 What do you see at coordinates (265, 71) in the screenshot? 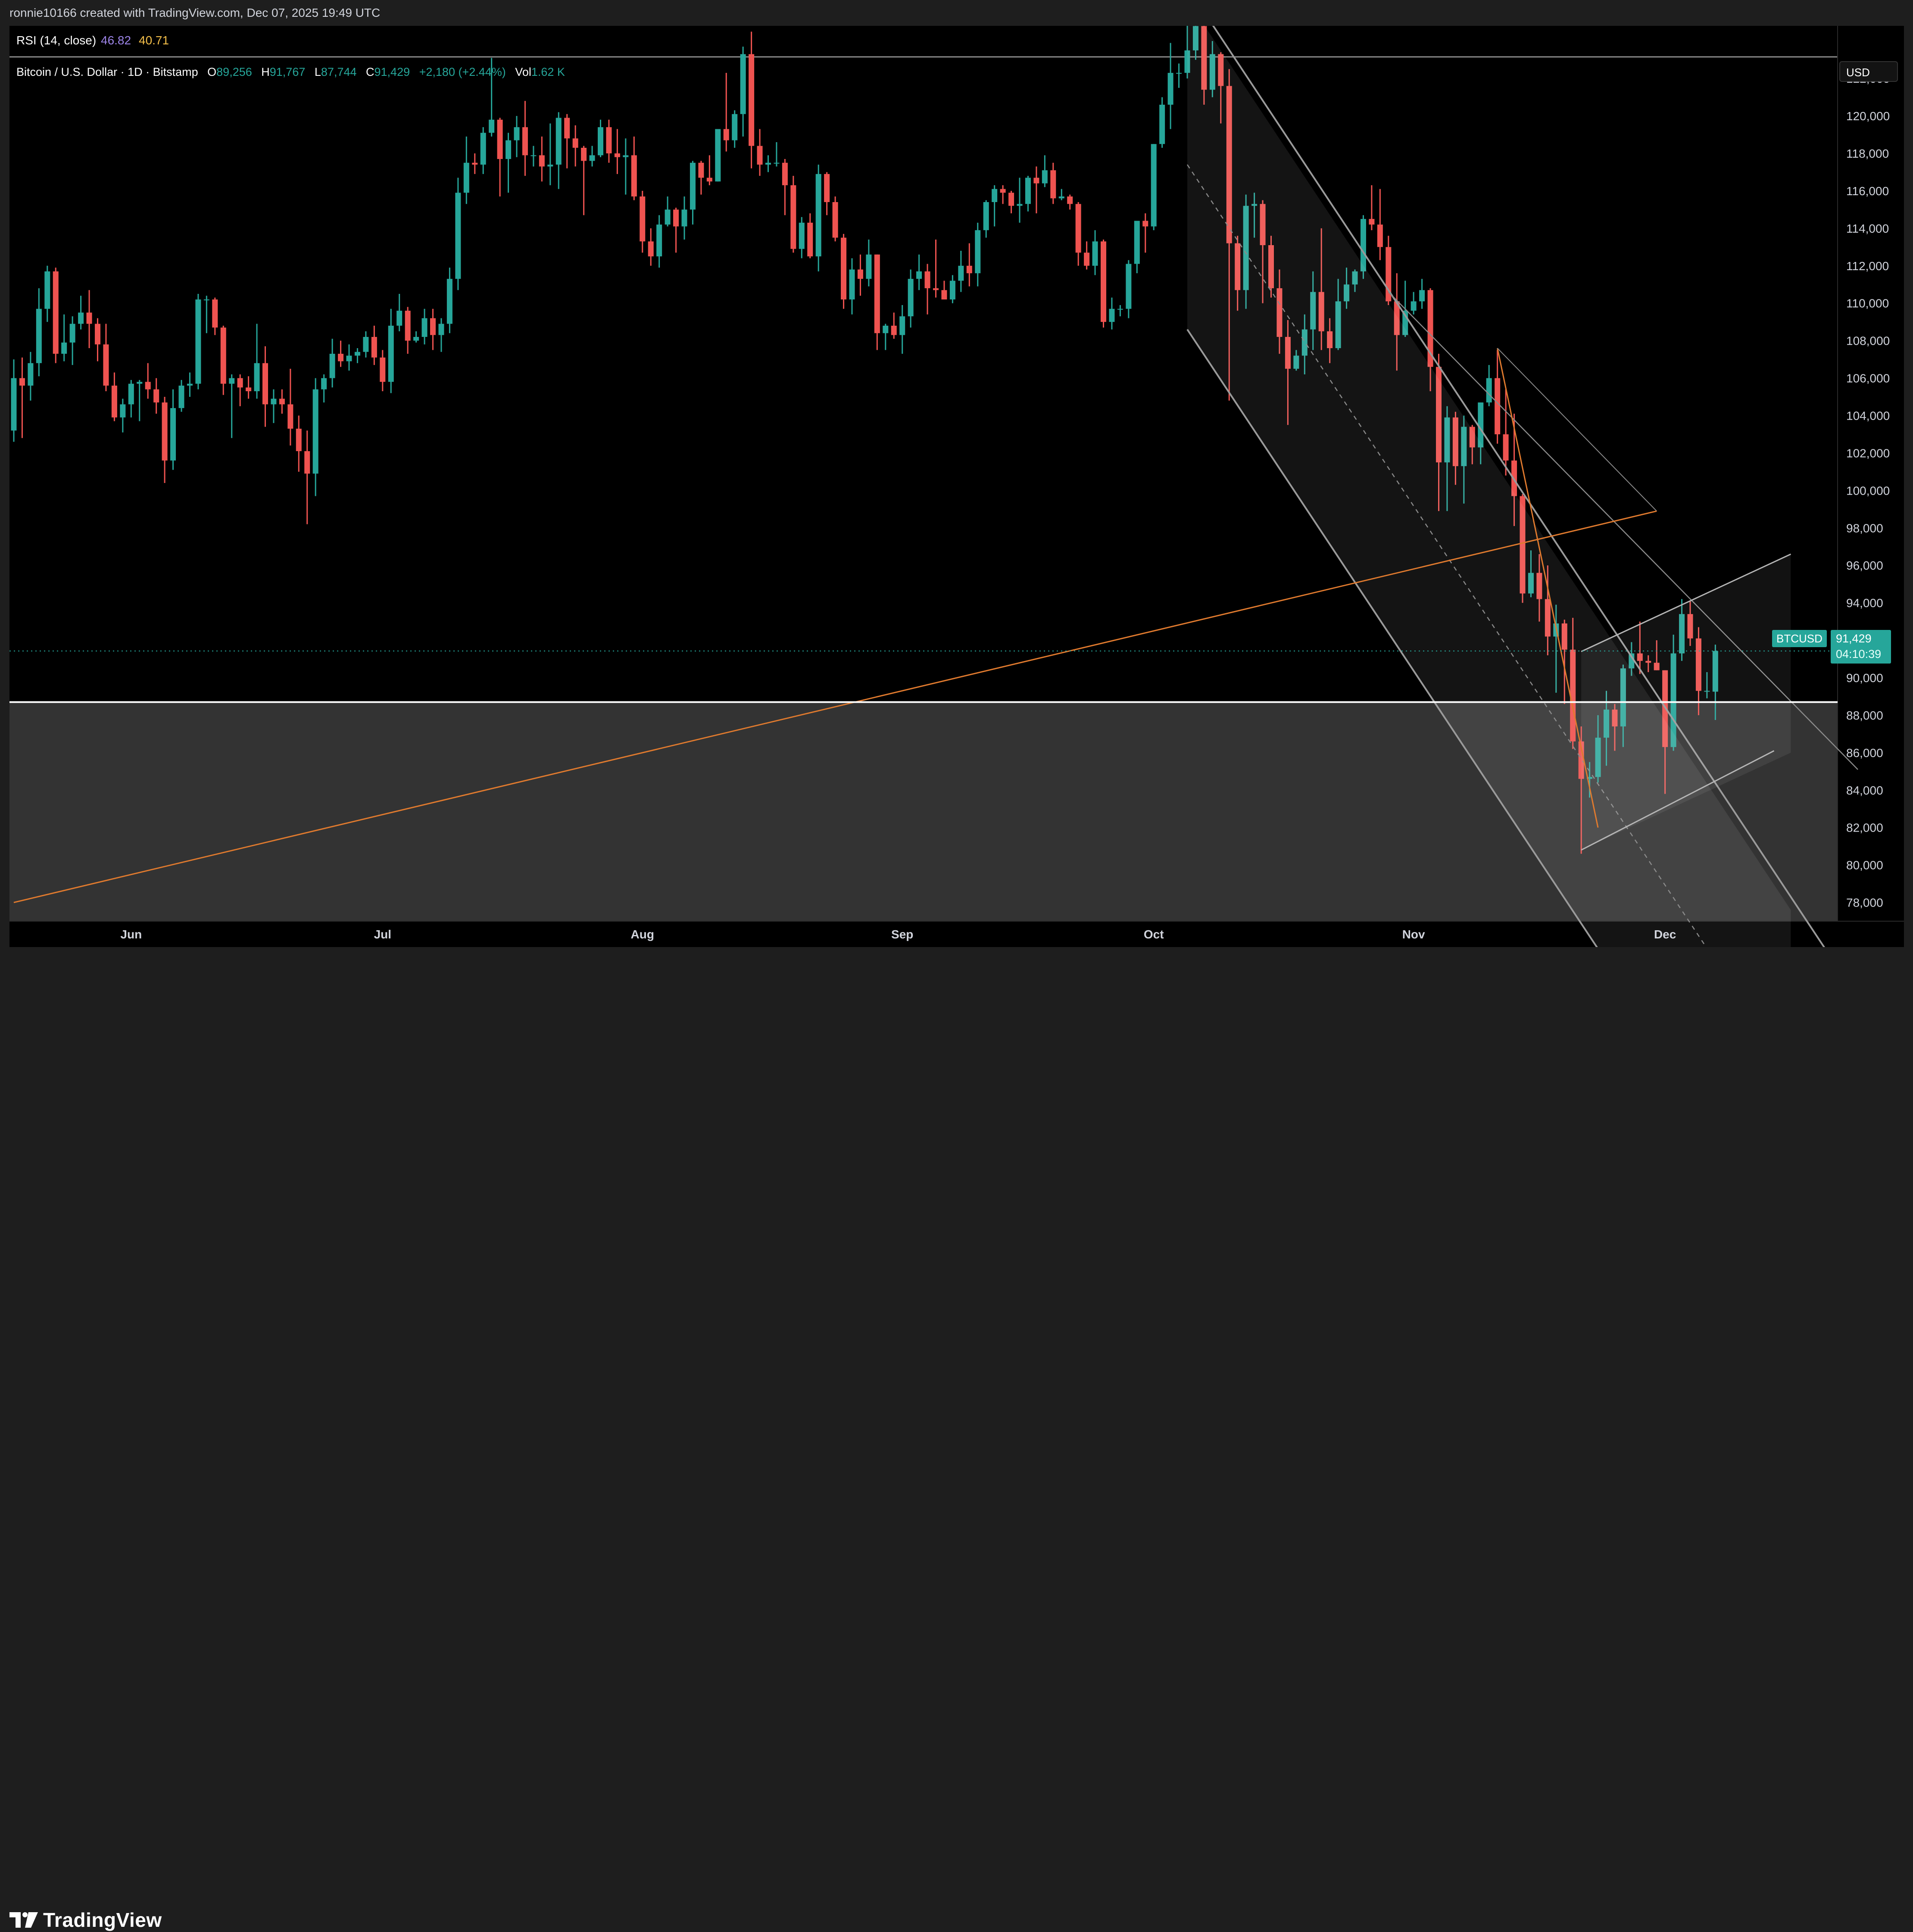
I see `high-key: H` at bounding box center [265, 71].